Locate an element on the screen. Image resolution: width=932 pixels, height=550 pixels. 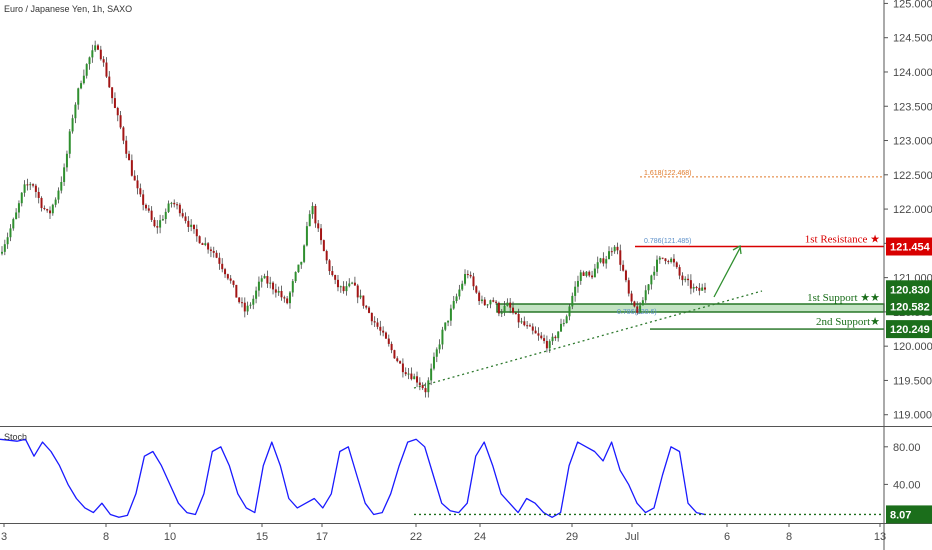
support1-tag-box is located at coordinates (909, 306).